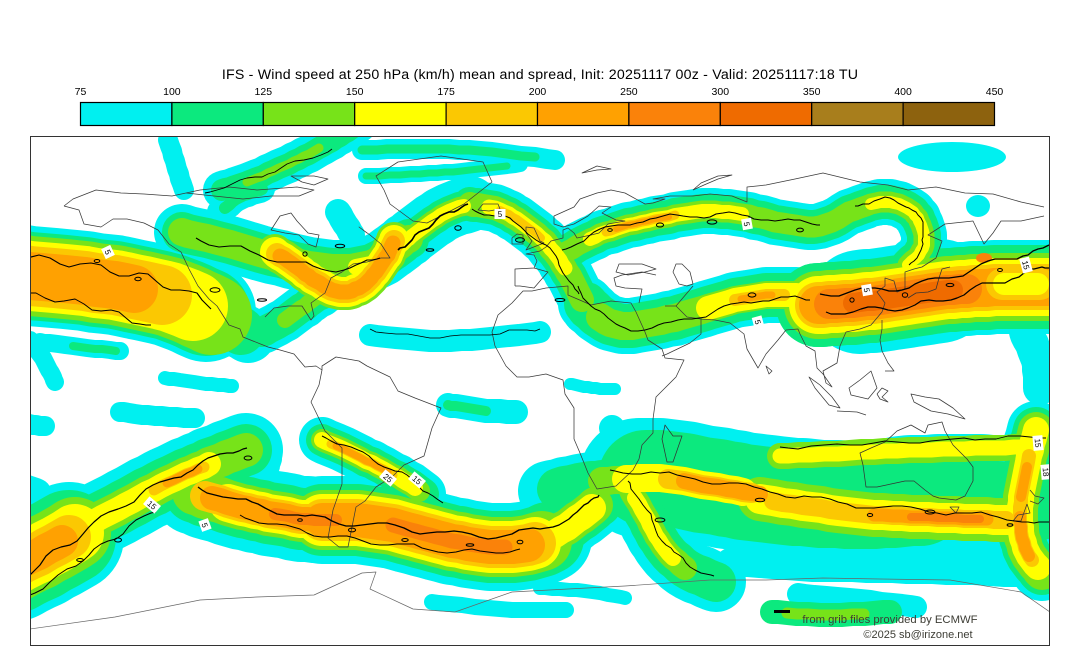 This screenshot has width=1080, height=658. What do you see at coordinates (995, 92) in the screenshot?
I see `svg-text: 450` at bounding box center [995, 92].